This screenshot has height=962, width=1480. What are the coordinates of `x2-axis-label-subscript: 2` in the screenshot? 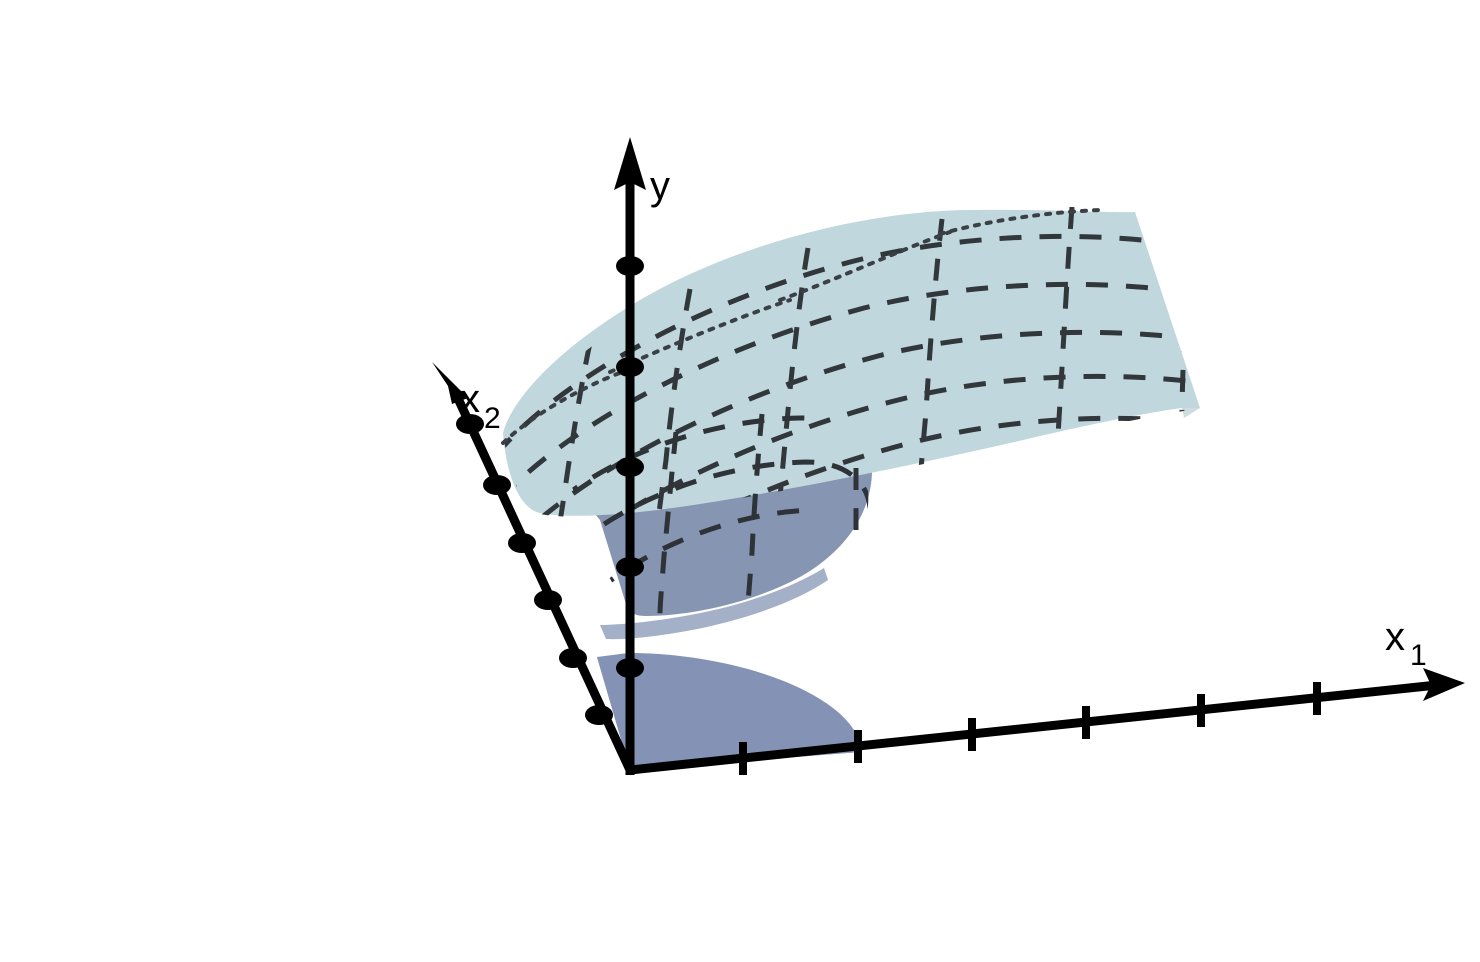 It's located at (492, 418).